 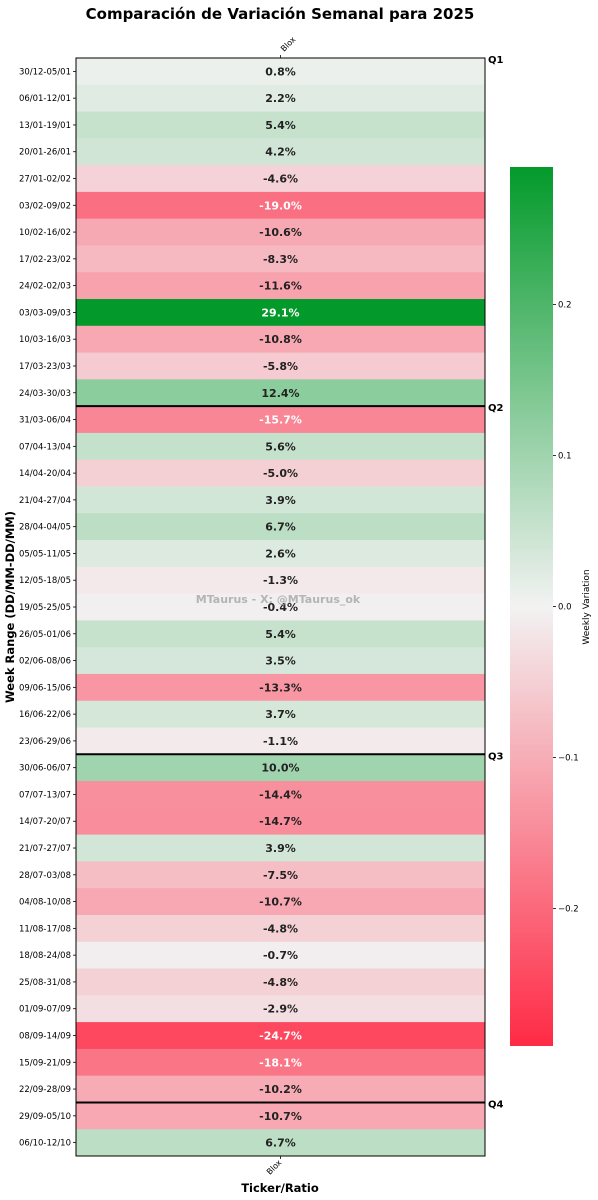 What do you see at coordinates (496, 408) in the screenshot?
I see `quarter-label: Q2` at bounding box center [496, 408].